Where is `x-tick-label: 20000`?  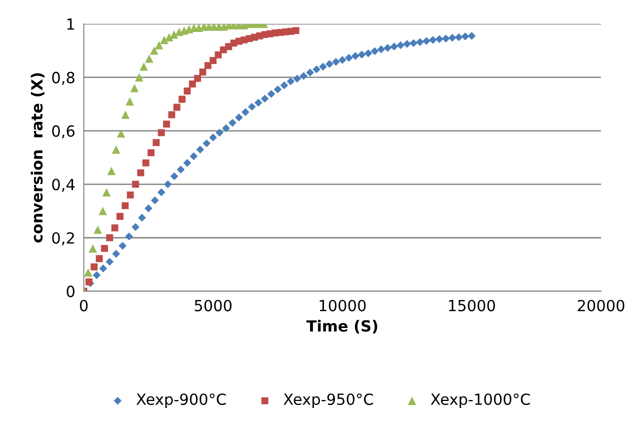
x-tick-label: 20000 is located at coordinates (601, 306).